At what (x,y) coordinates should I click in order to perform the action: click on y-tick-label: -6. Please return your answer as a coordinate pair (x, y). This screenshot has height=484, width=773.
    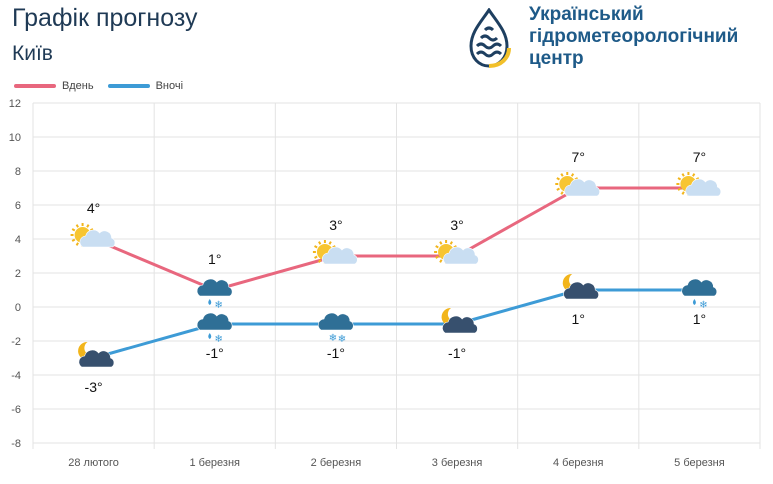
    Looking at the image, I should click on (16, 410).